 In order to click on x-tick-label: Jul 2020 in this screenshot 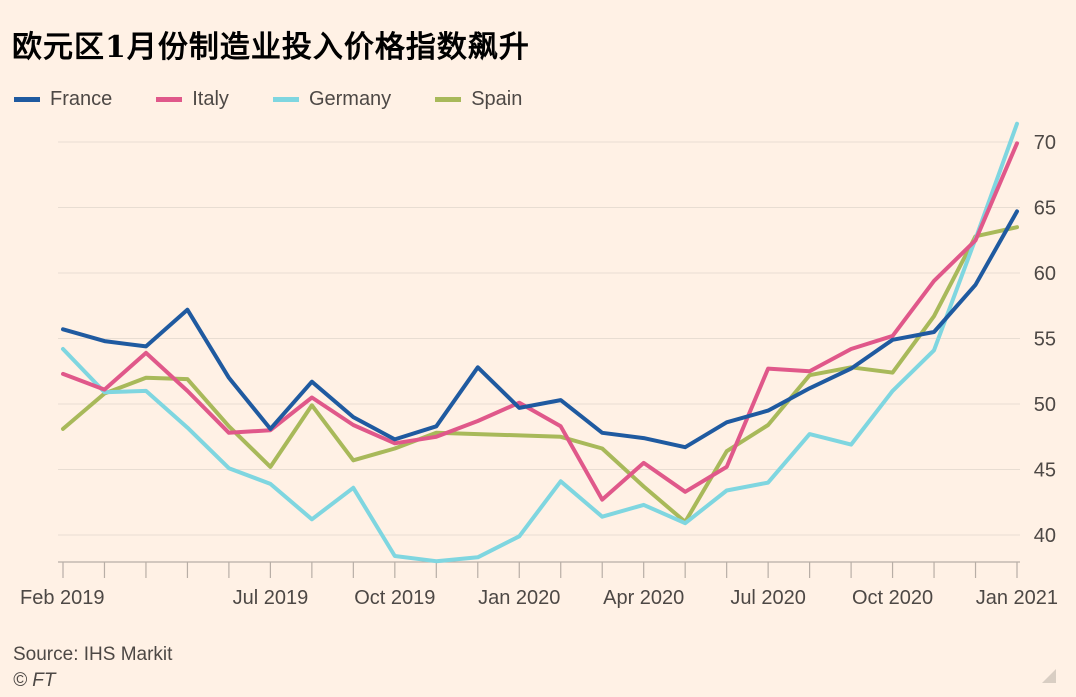, I will do `click(768, 598)`.